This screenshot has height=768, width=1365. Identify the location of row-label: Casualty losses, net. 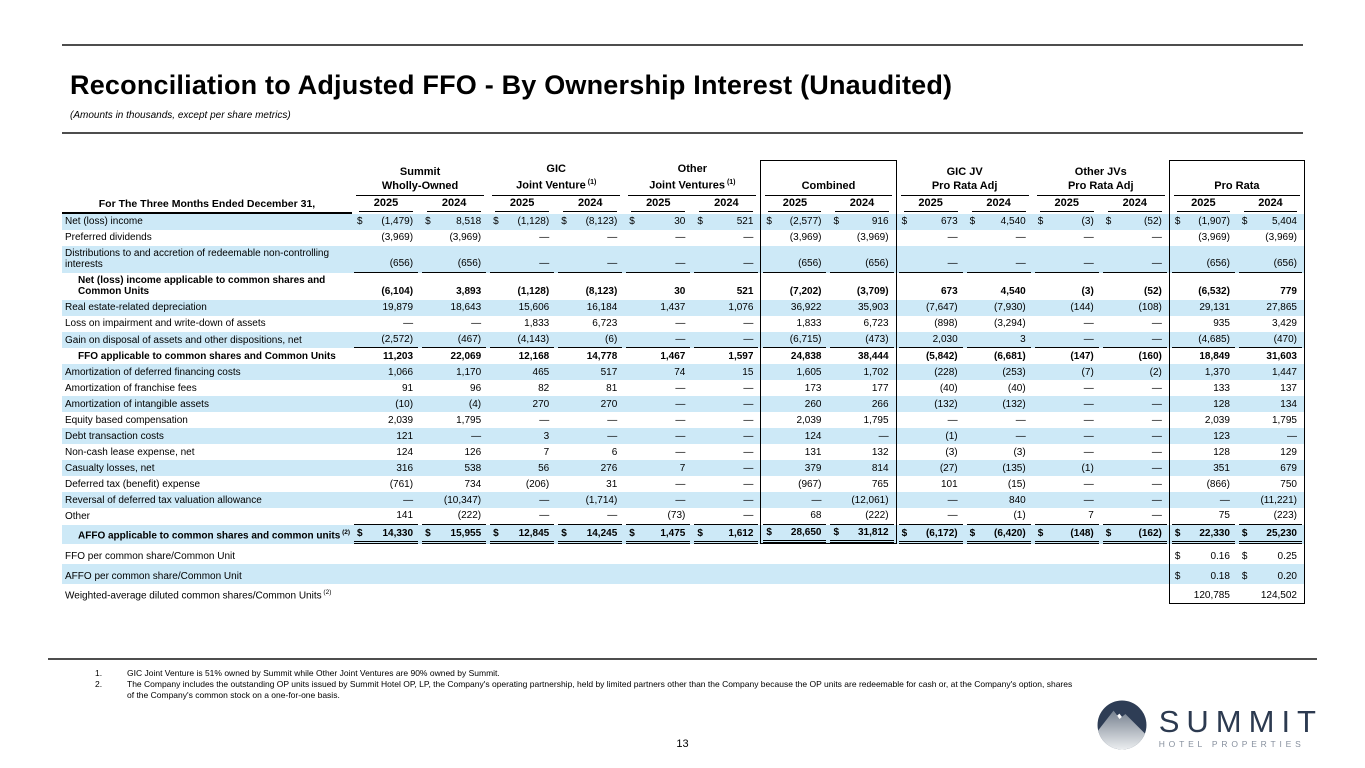
(110, 468).